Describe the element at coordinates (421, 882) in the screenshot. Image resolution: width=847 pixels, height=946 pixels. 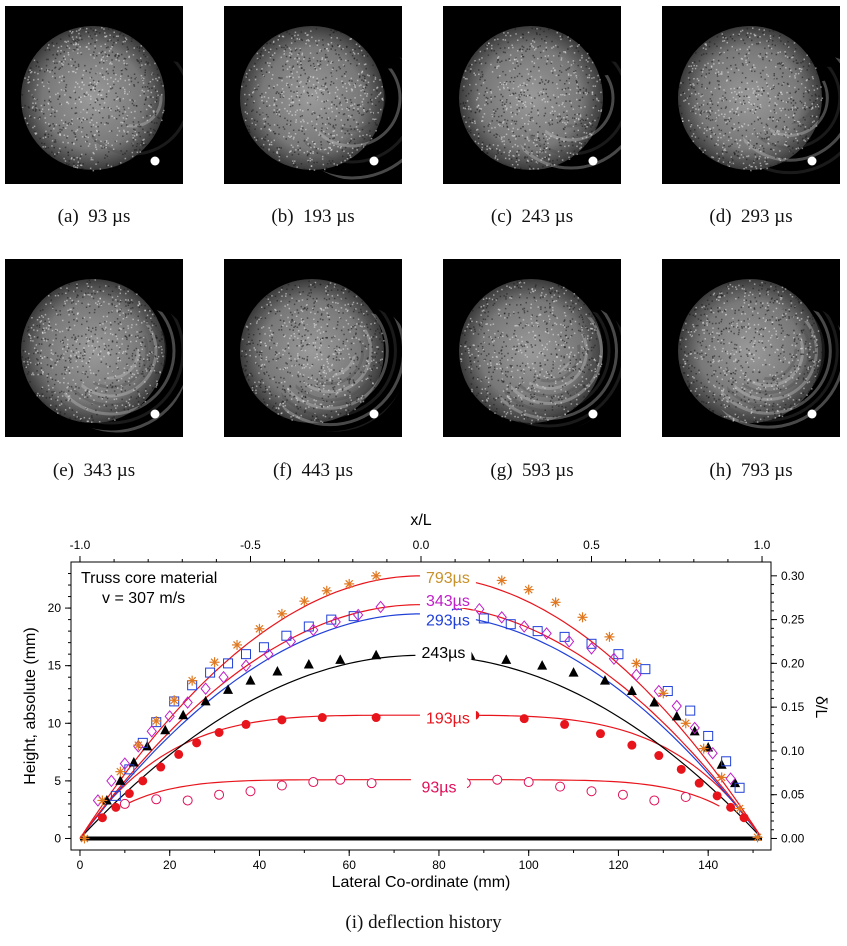
I see `x-axis-title: Lateral Co-ordinate (mm)` at that location.